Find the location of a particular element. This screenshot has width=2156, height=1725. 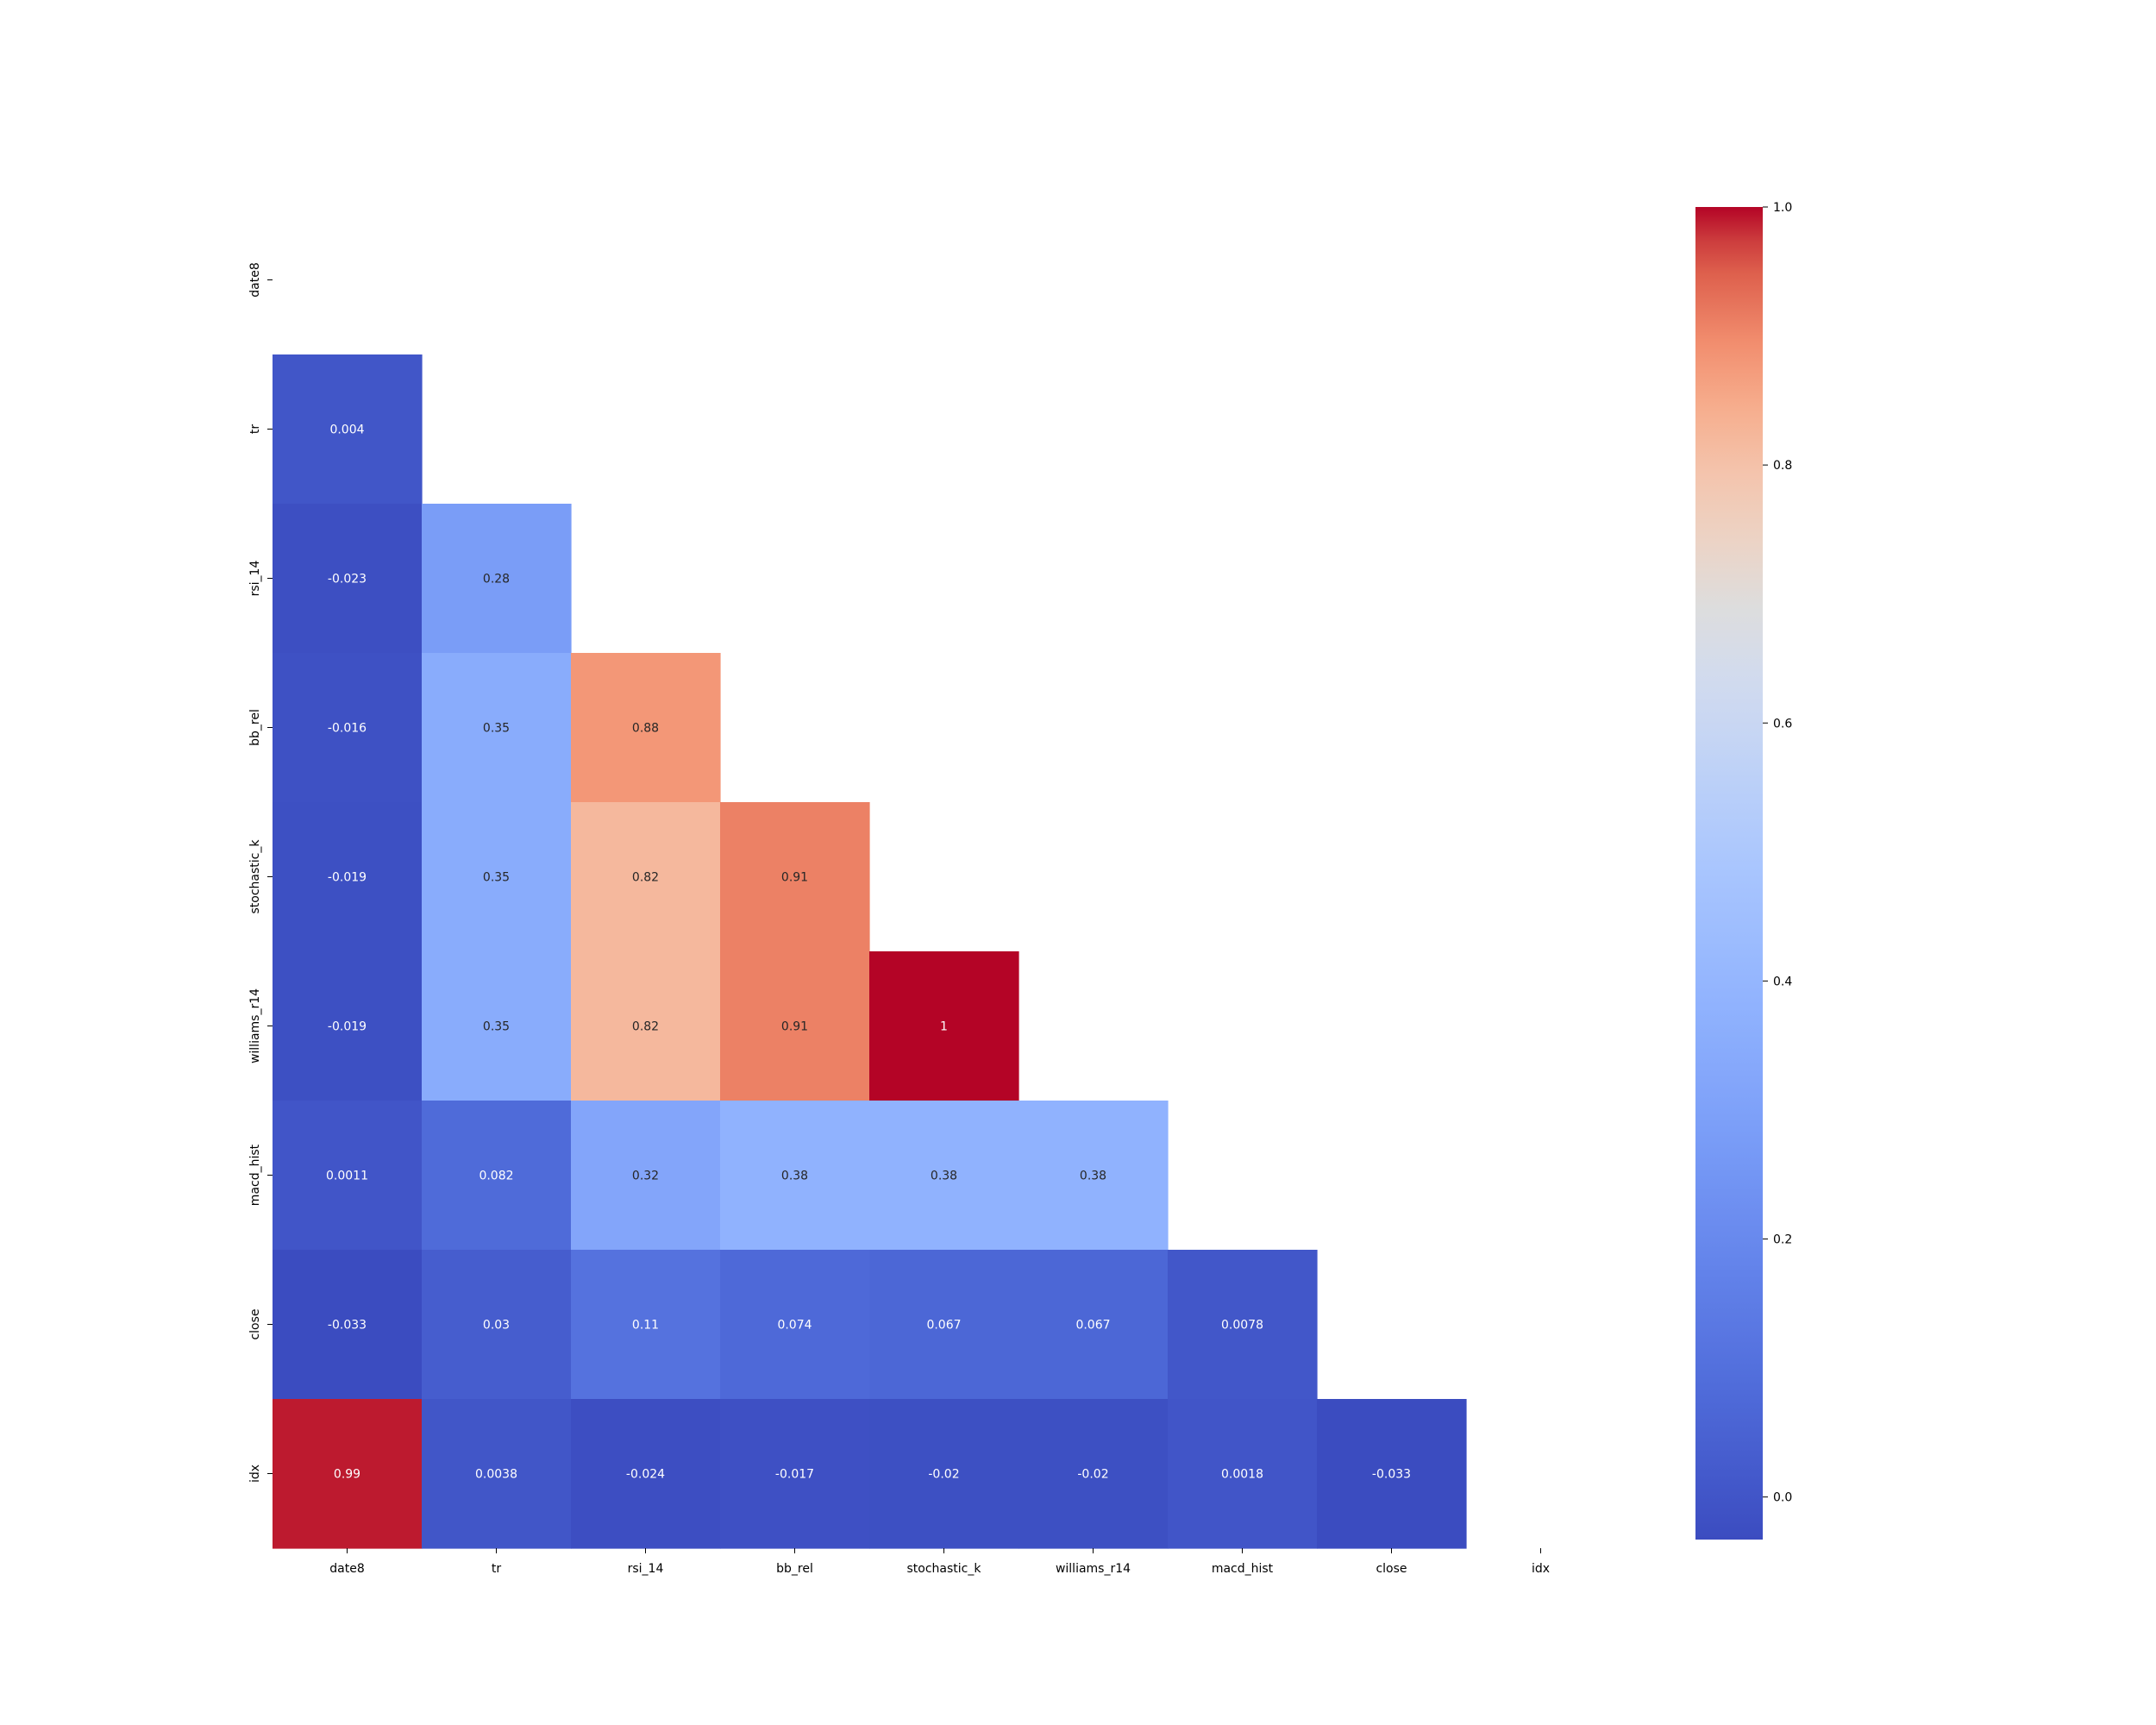

heatmap-cell-label: 0.99 is located at coordinates (347, 1475).